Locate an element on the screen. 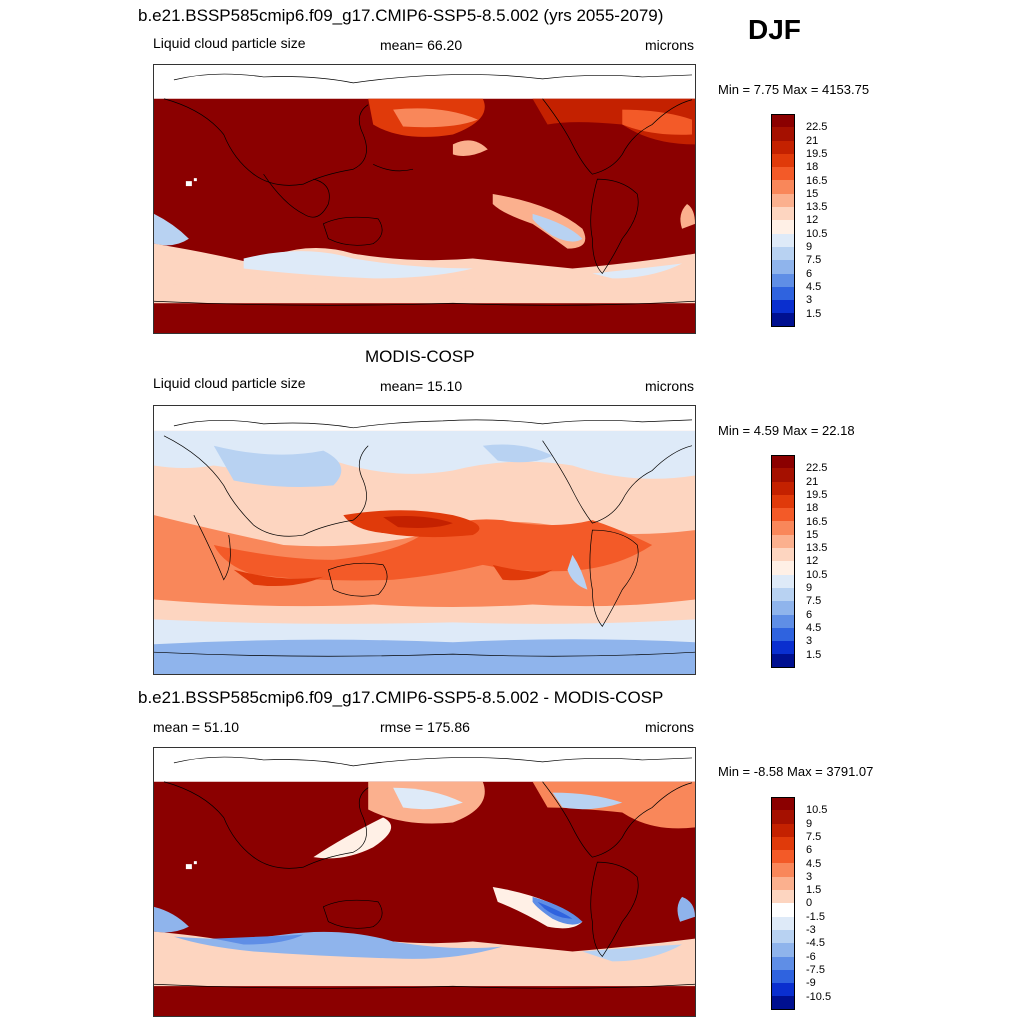 Image resolution: width=1024 pixels, height=1024 pixels. bottom-colorbar is located at coordinates (783, 903).